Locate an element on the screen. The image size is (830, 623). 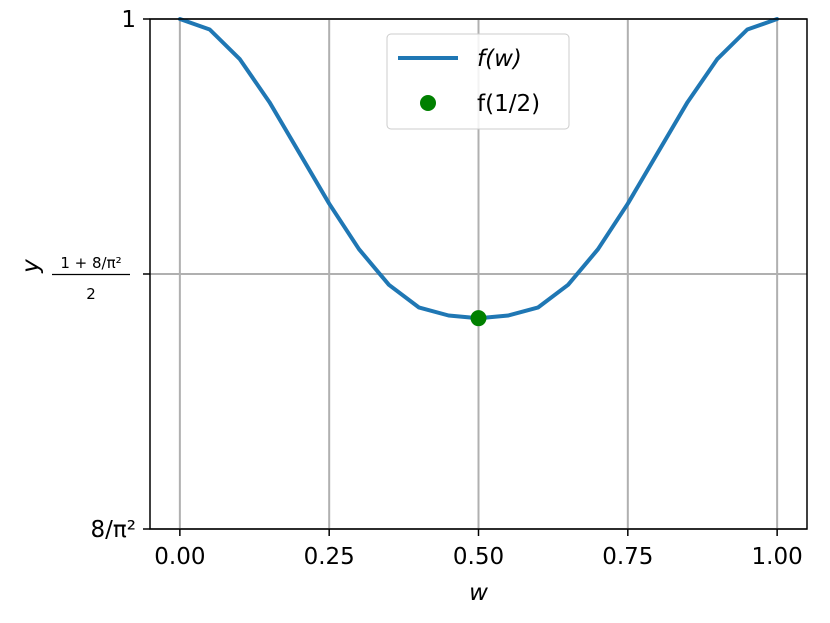
x-tick-label: 0.50 is located at coordinates (478, 557).